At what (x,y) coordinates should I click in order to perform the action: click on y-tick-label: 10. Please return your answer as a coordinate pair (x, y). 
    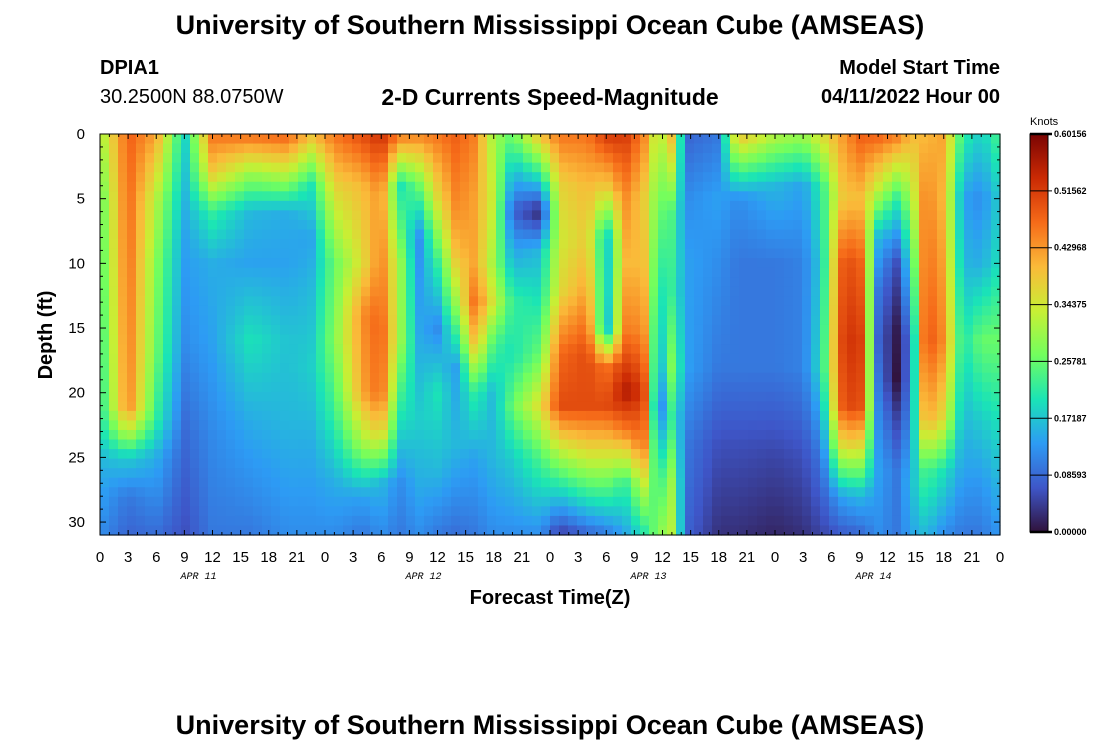
    Looking at the image, I should click on (76, 263).